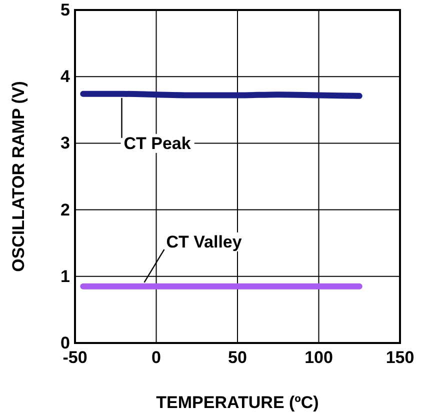  Describe the element at coordinates (65, 210) in the screenshot. I see `y-tick-label: 2` at that location.